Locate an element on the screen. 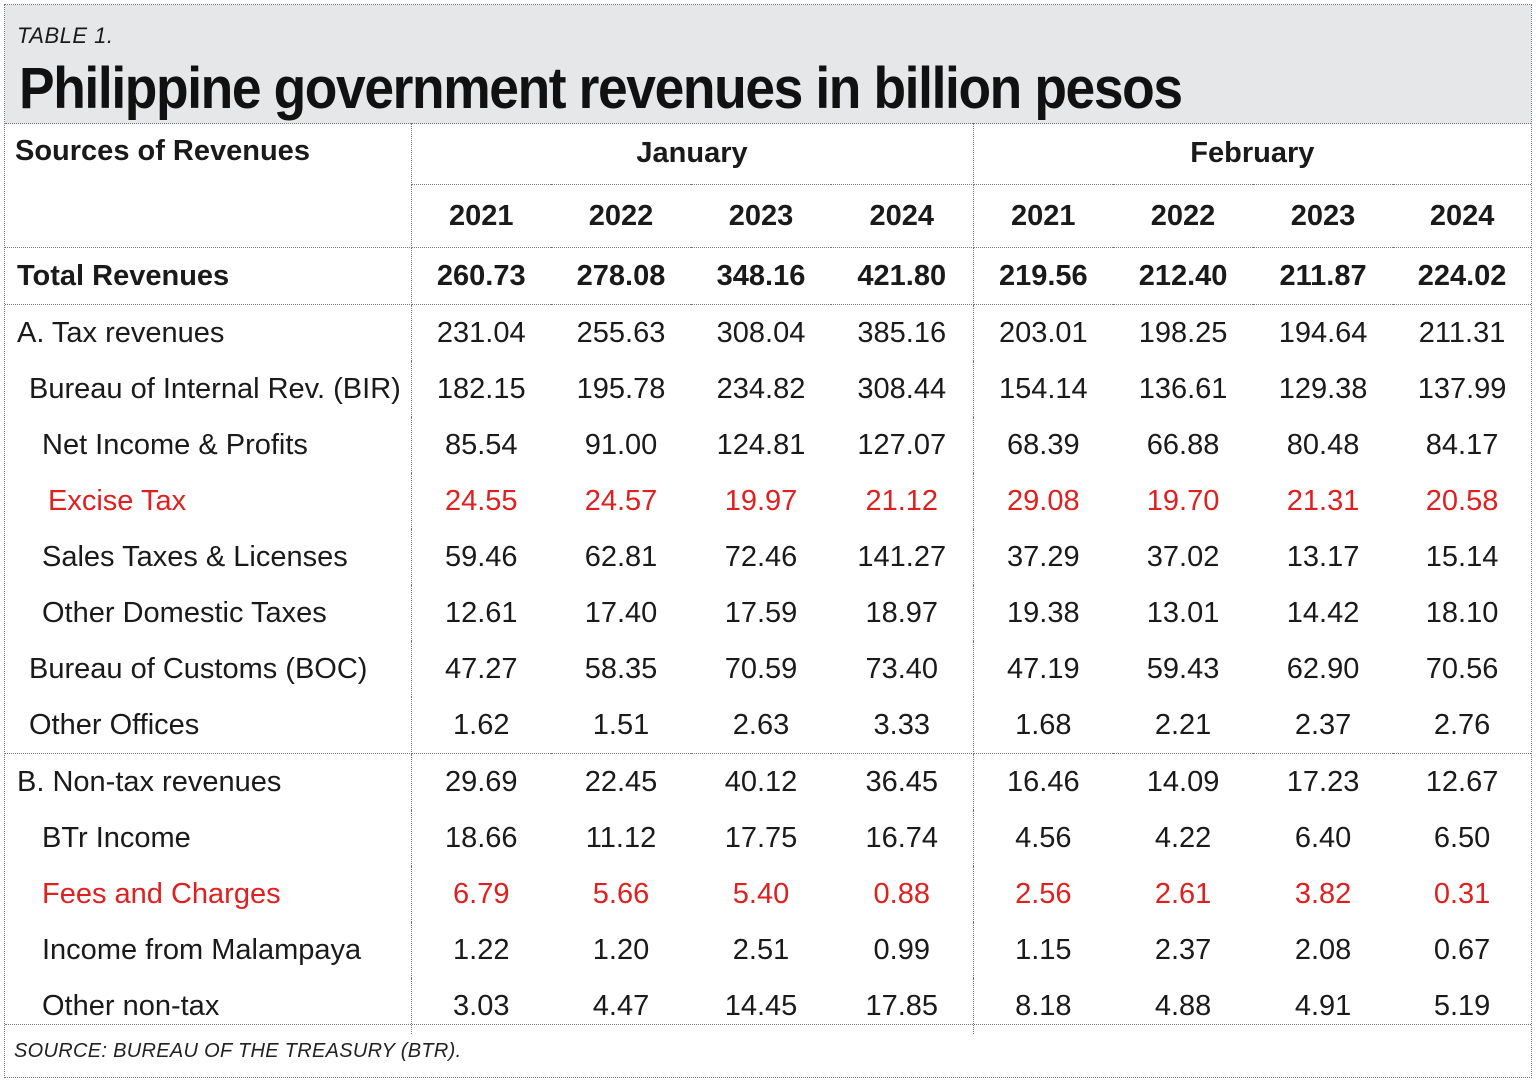 The height and width of the screenshot is (1085, 1536). value-cell: 0.88 is located at coordinates (902, 894).